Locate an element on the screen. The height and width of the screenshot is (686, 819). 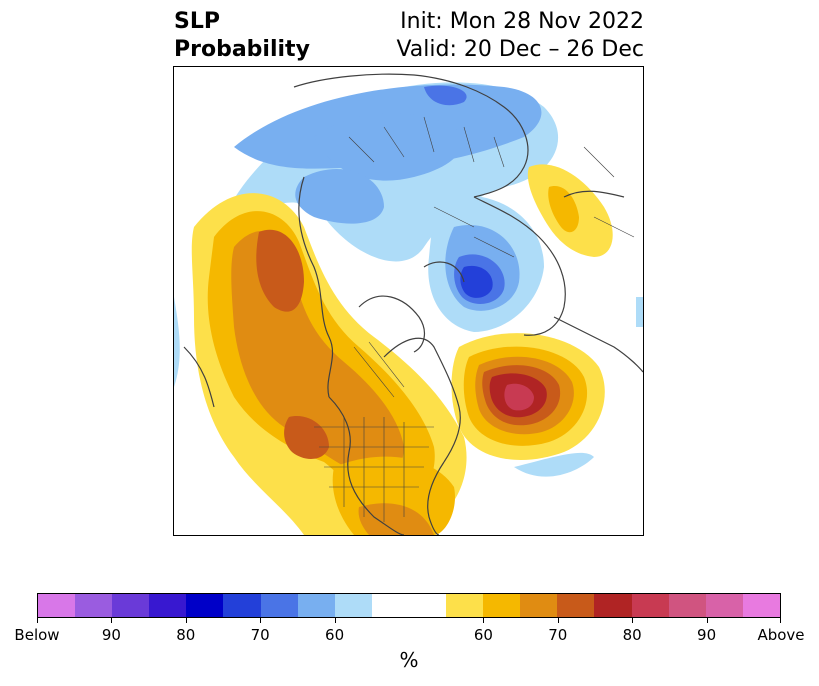
colorbar is located at coordinates (409, 605).